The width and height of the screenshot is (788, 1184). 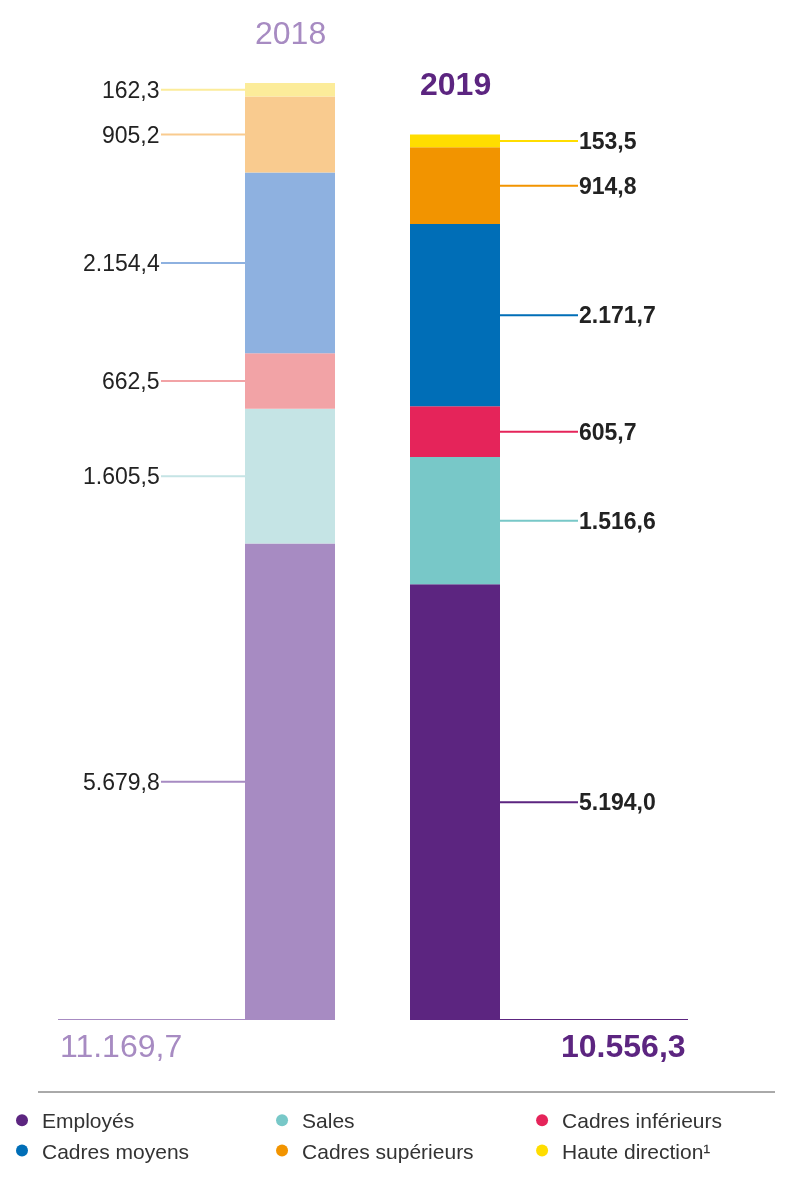 I want to click on total-label: 11.169,7, so click(x=121, y=1046).